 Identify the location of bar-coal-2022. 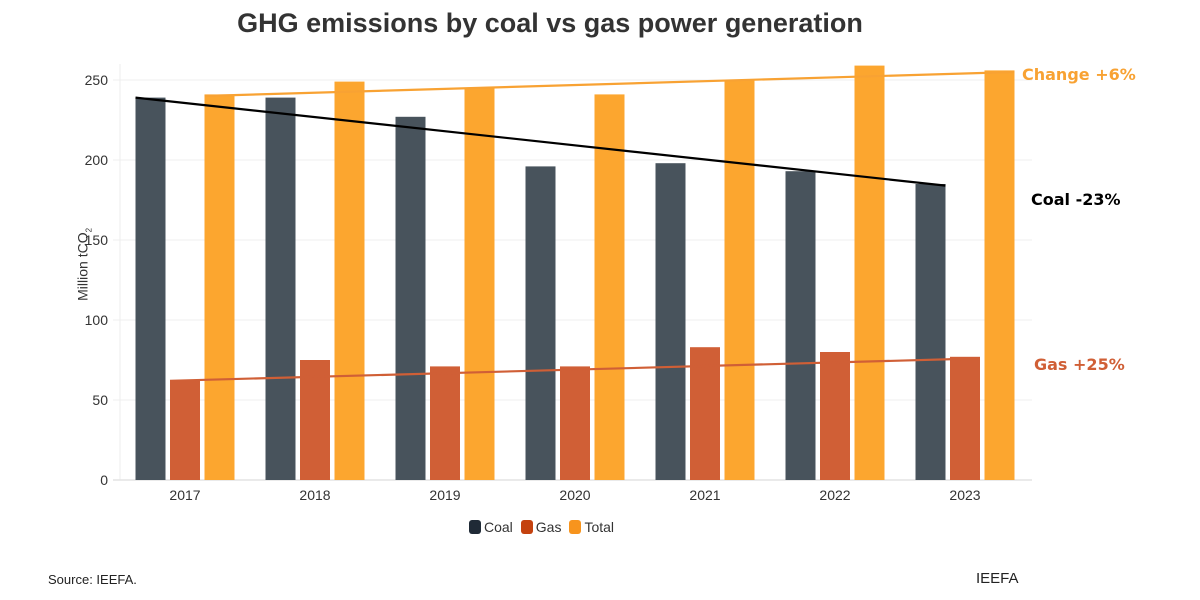
(800, 325).